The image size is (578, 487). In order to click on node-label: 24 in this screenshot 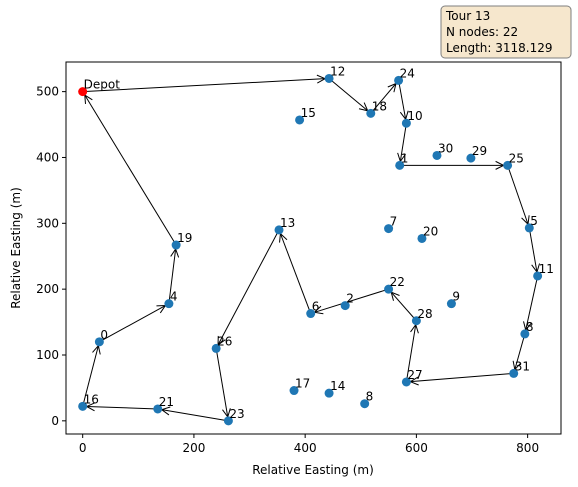, I will do `click(407, 73)`.